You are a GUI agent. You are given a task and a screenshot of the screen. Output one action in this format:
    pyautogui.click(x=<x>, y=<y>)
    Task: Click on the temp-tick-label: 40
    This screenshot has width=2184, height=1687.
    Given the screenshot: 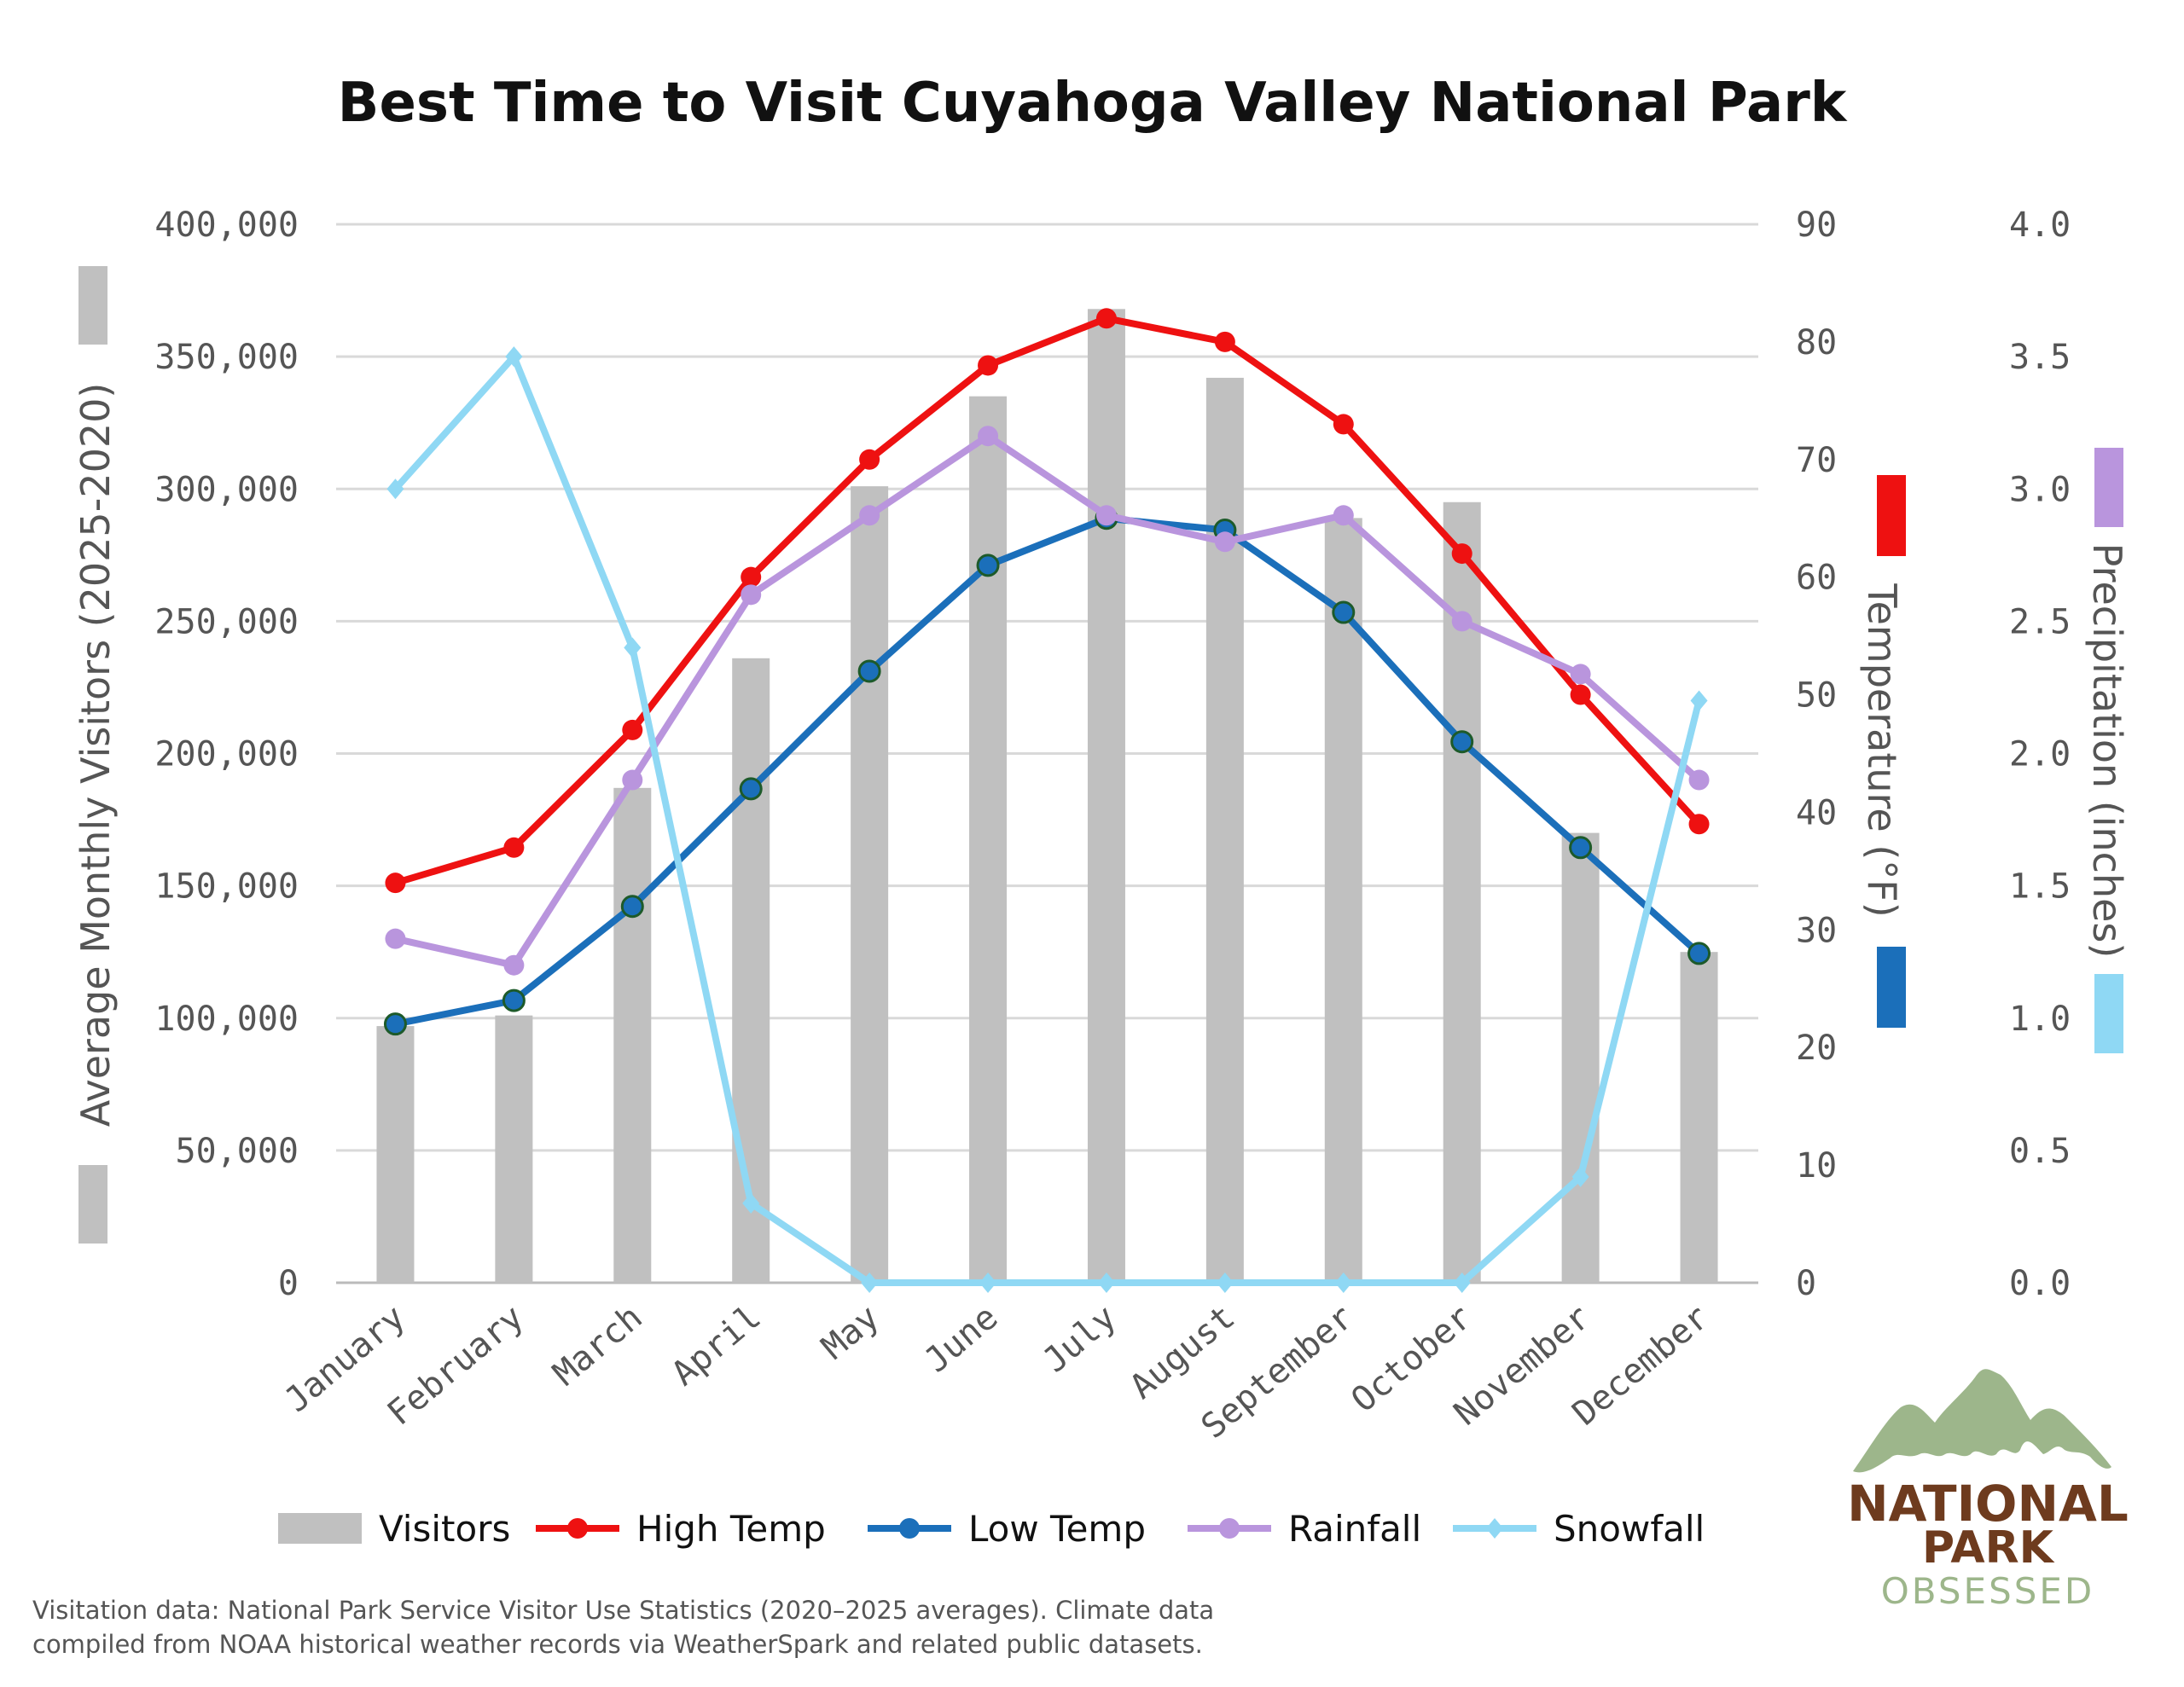 What is the action you would take?
    pyautogui.click(x=1817, y=813)
    